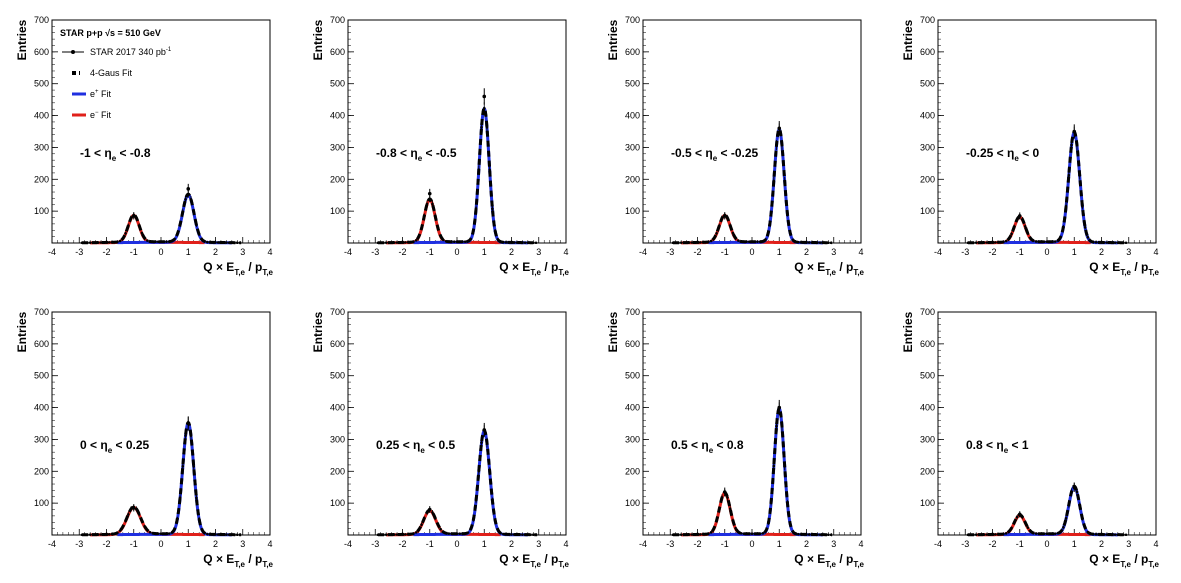  I want to click on x-tick-label: -1, so click(430, 252).